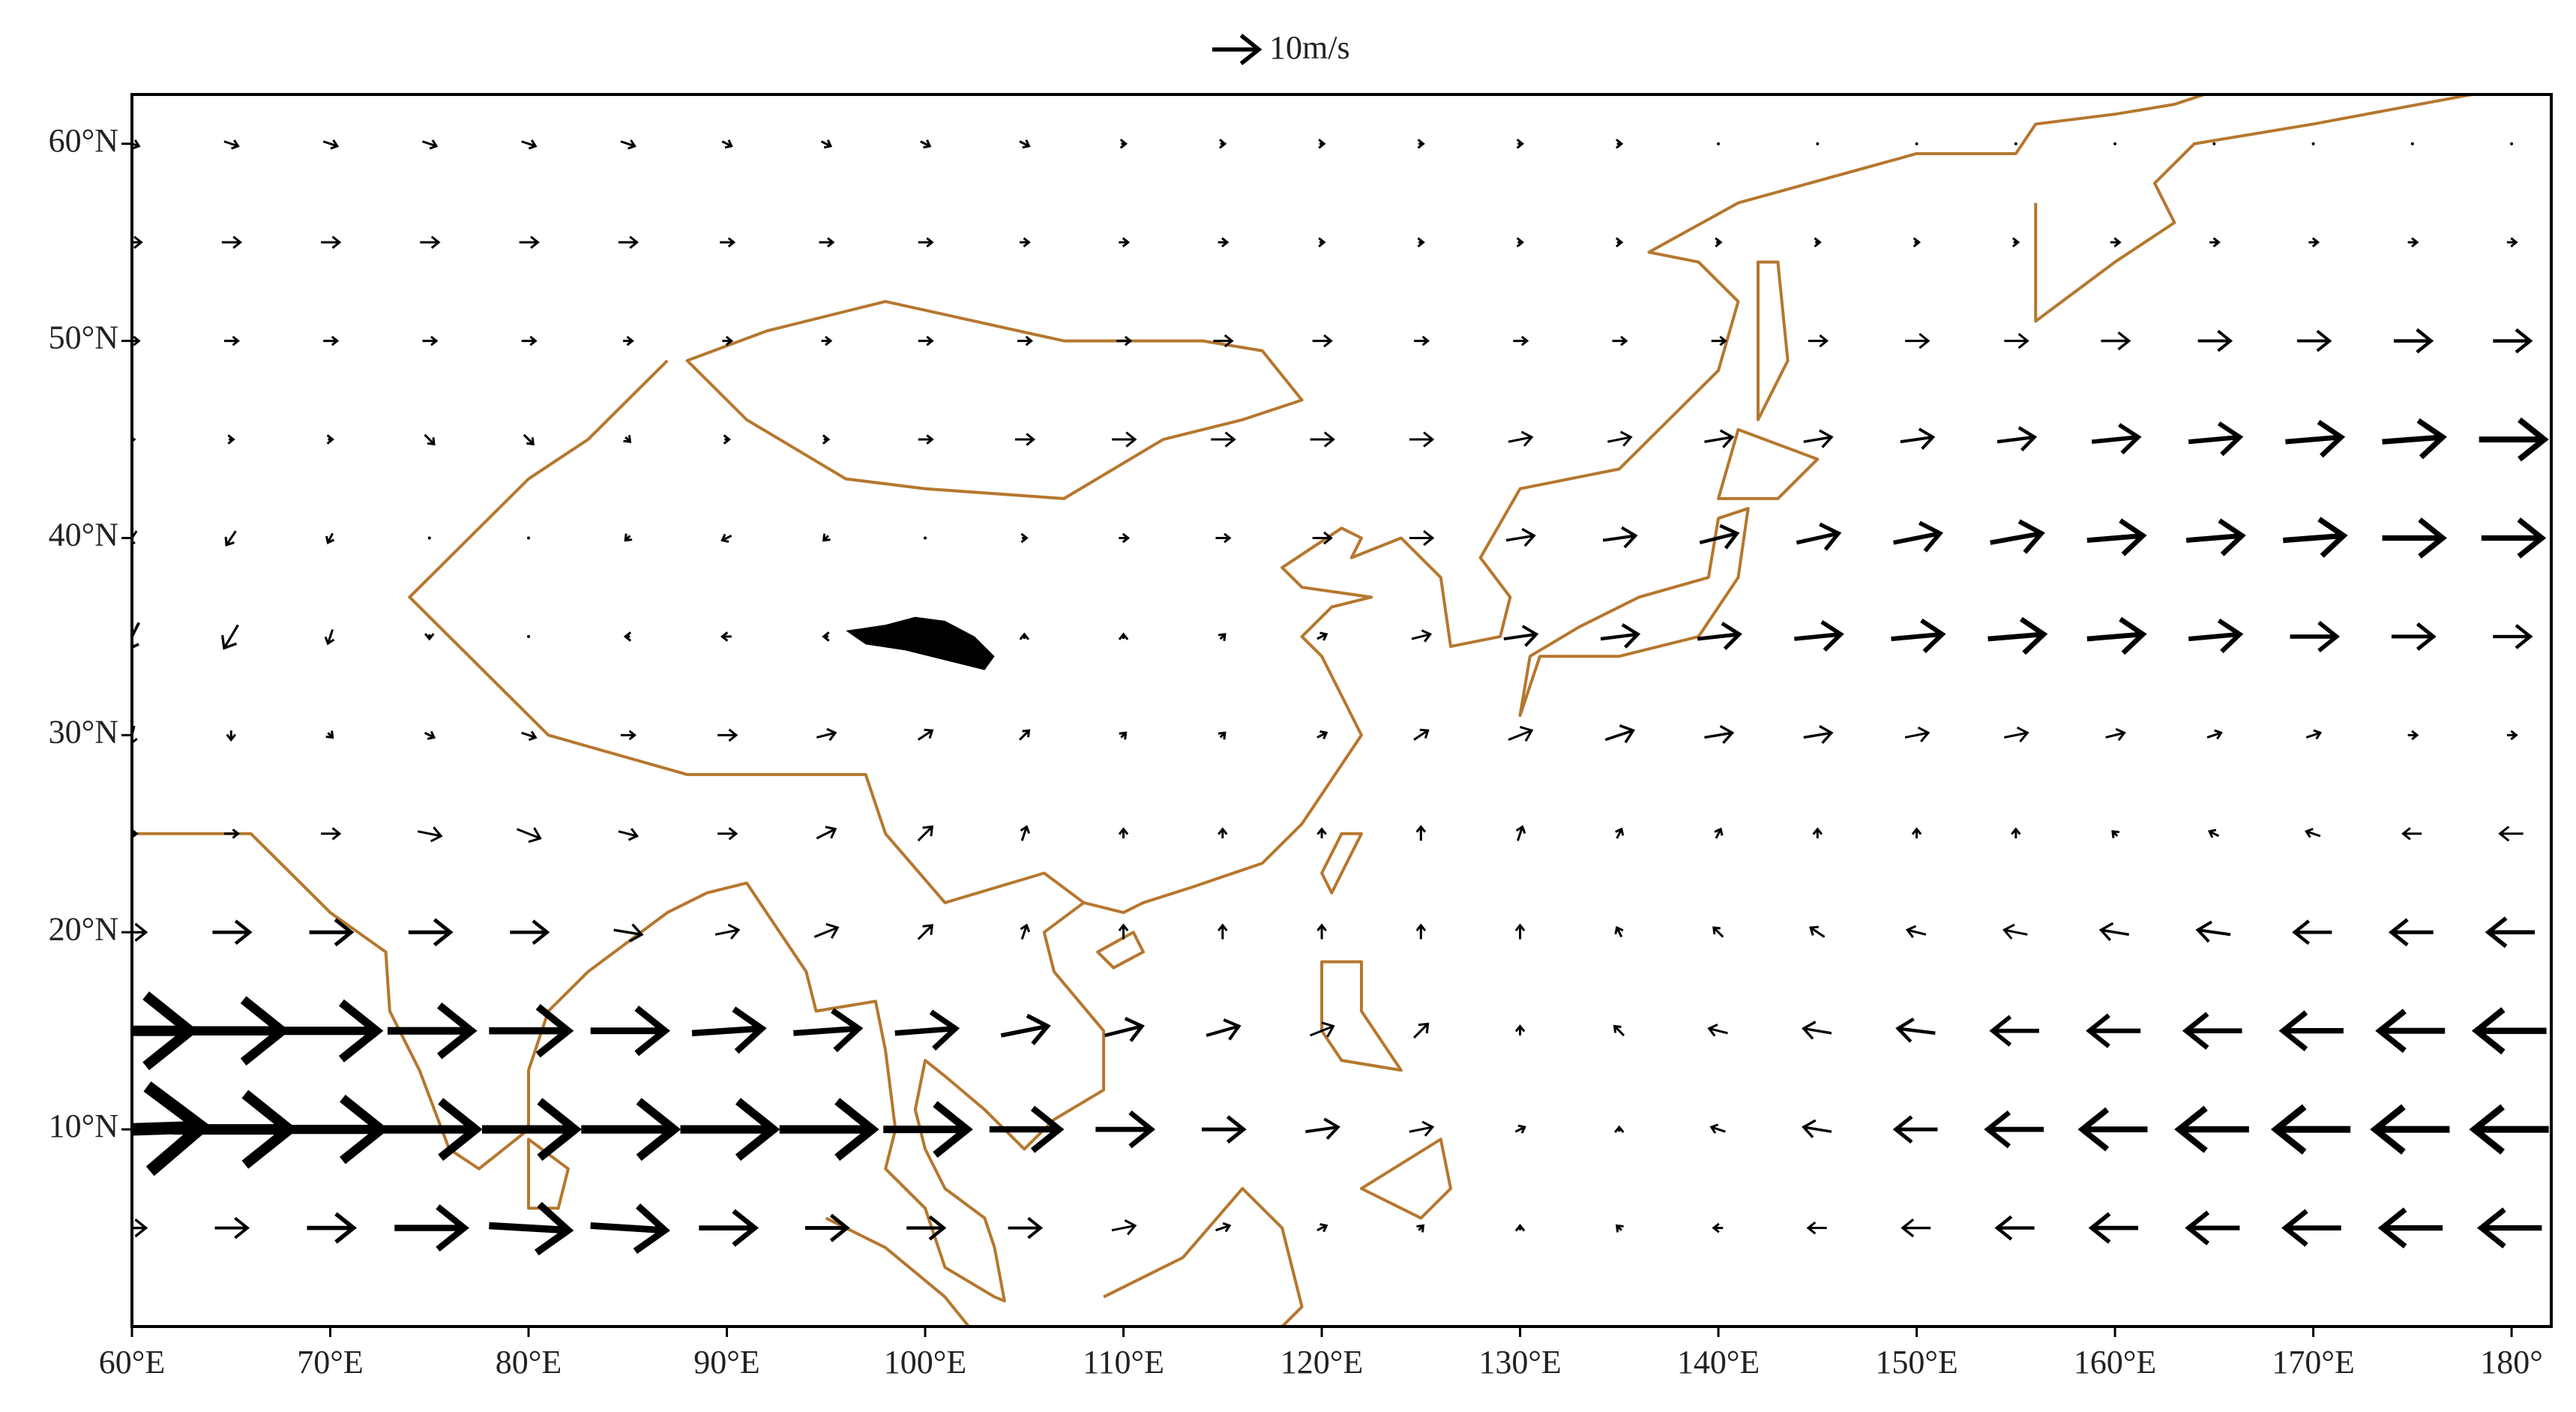 Image resolution: width=2576 pixels, height=1412 pixels. What do you see at coordinates (2253, 207) in the screenshot?
I see `kamchatka` at bounding box center [2253, 207].